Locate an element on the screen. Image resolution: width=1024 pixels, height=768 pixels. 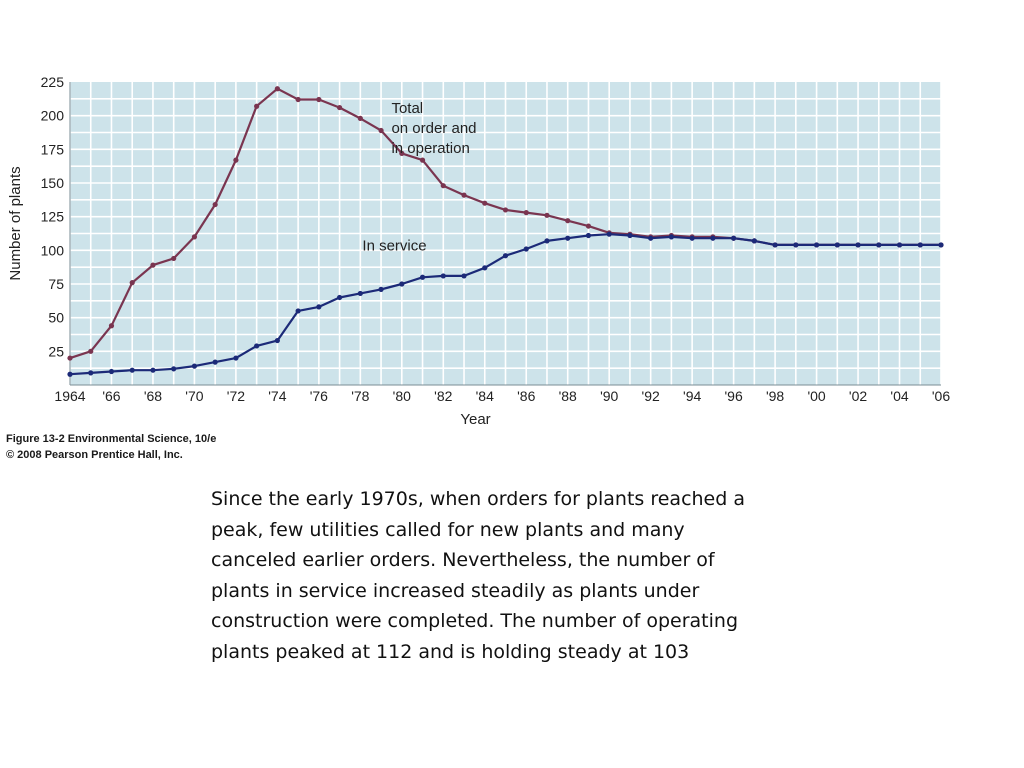
x-tick-label: '88 is located at coordinates (568, 396).